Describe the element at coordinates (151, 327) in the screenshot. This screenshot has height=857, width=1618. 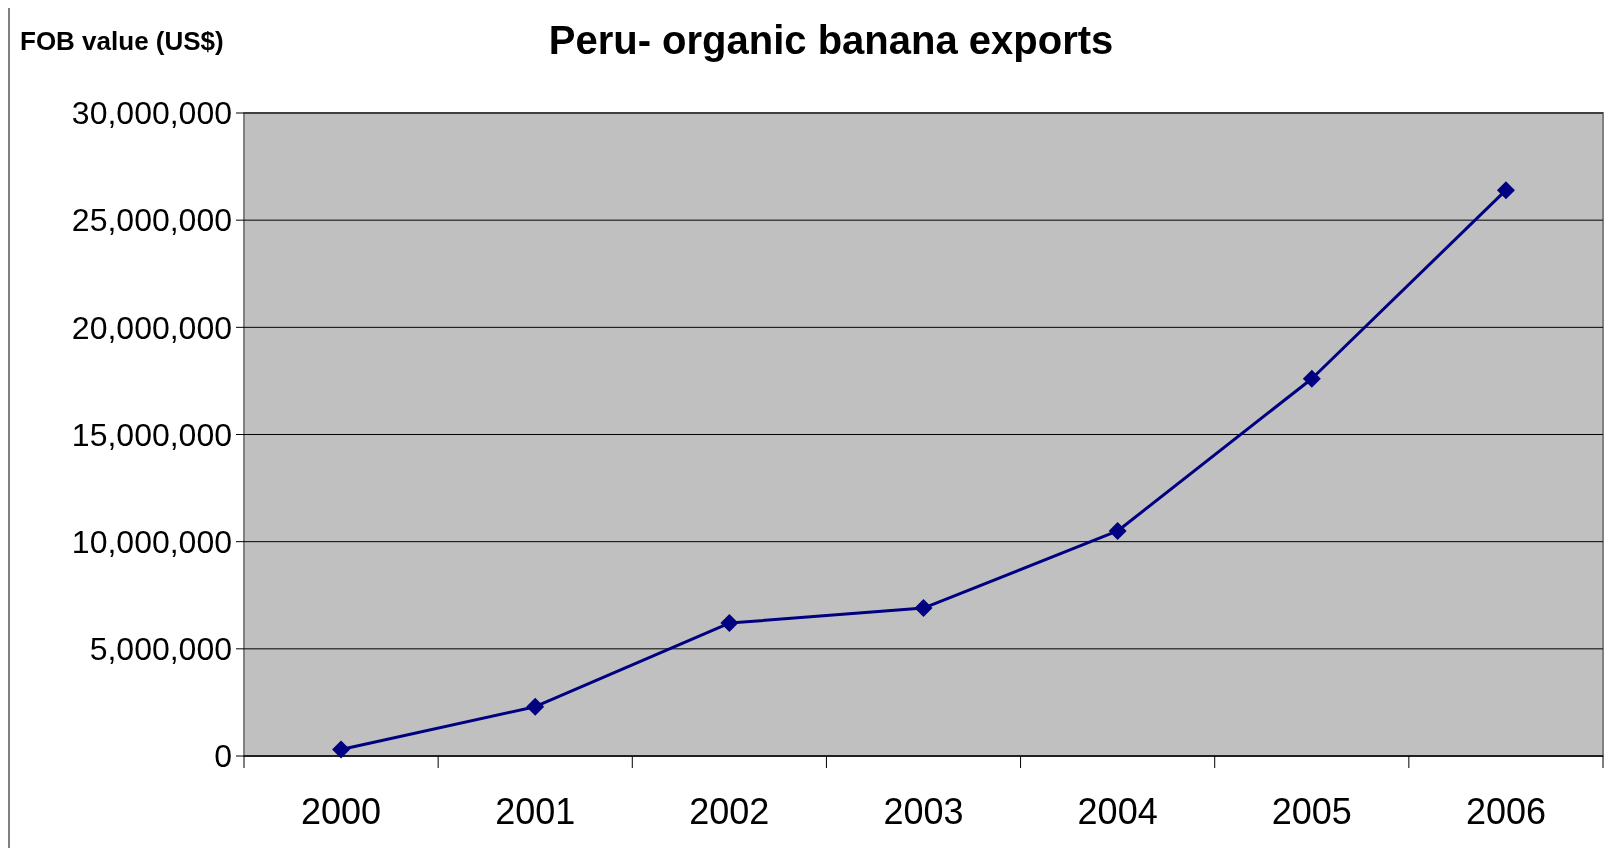
I see `y-tick-label: 20,000,000` at that location.